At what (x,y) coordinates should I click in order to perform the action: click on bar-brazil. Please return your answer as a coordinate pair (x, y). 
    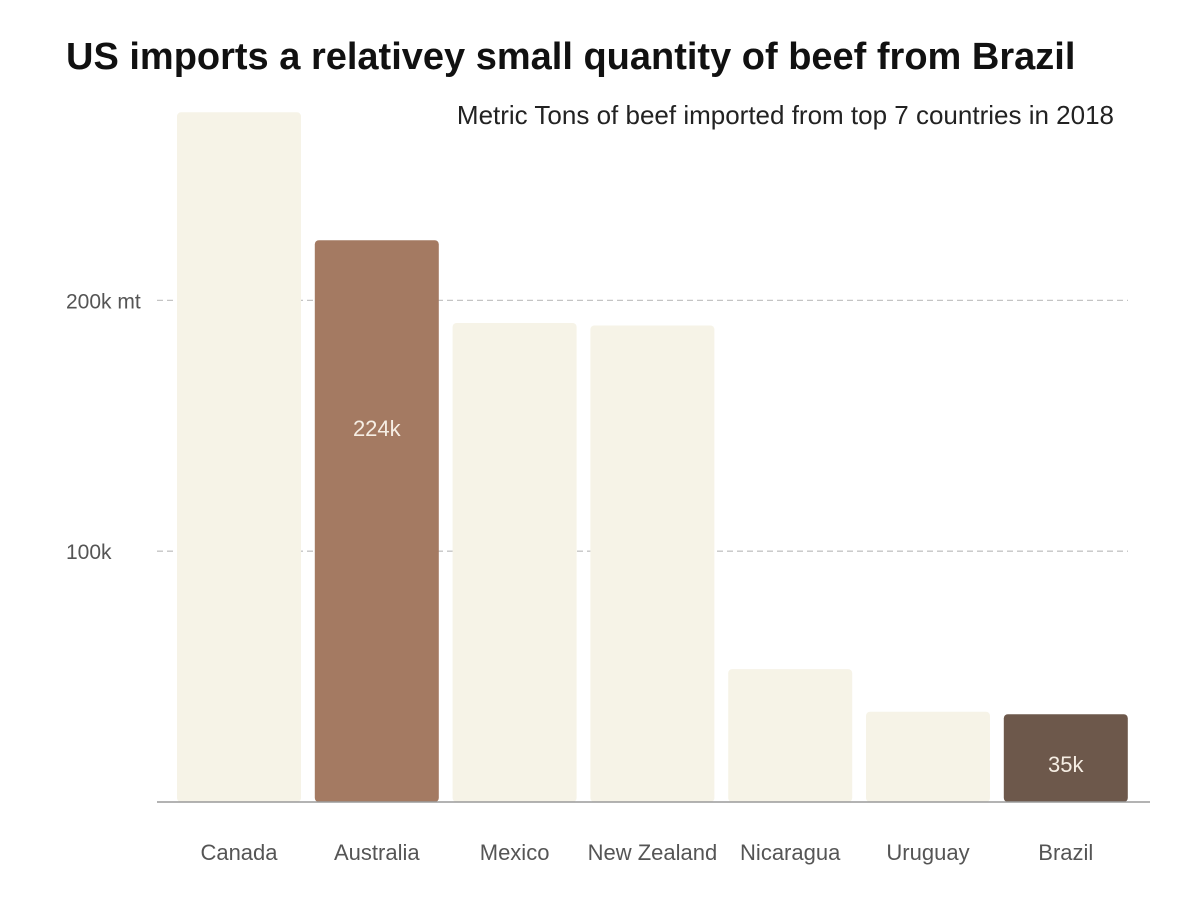
    Looking at the image, I should click on (1065, 758).